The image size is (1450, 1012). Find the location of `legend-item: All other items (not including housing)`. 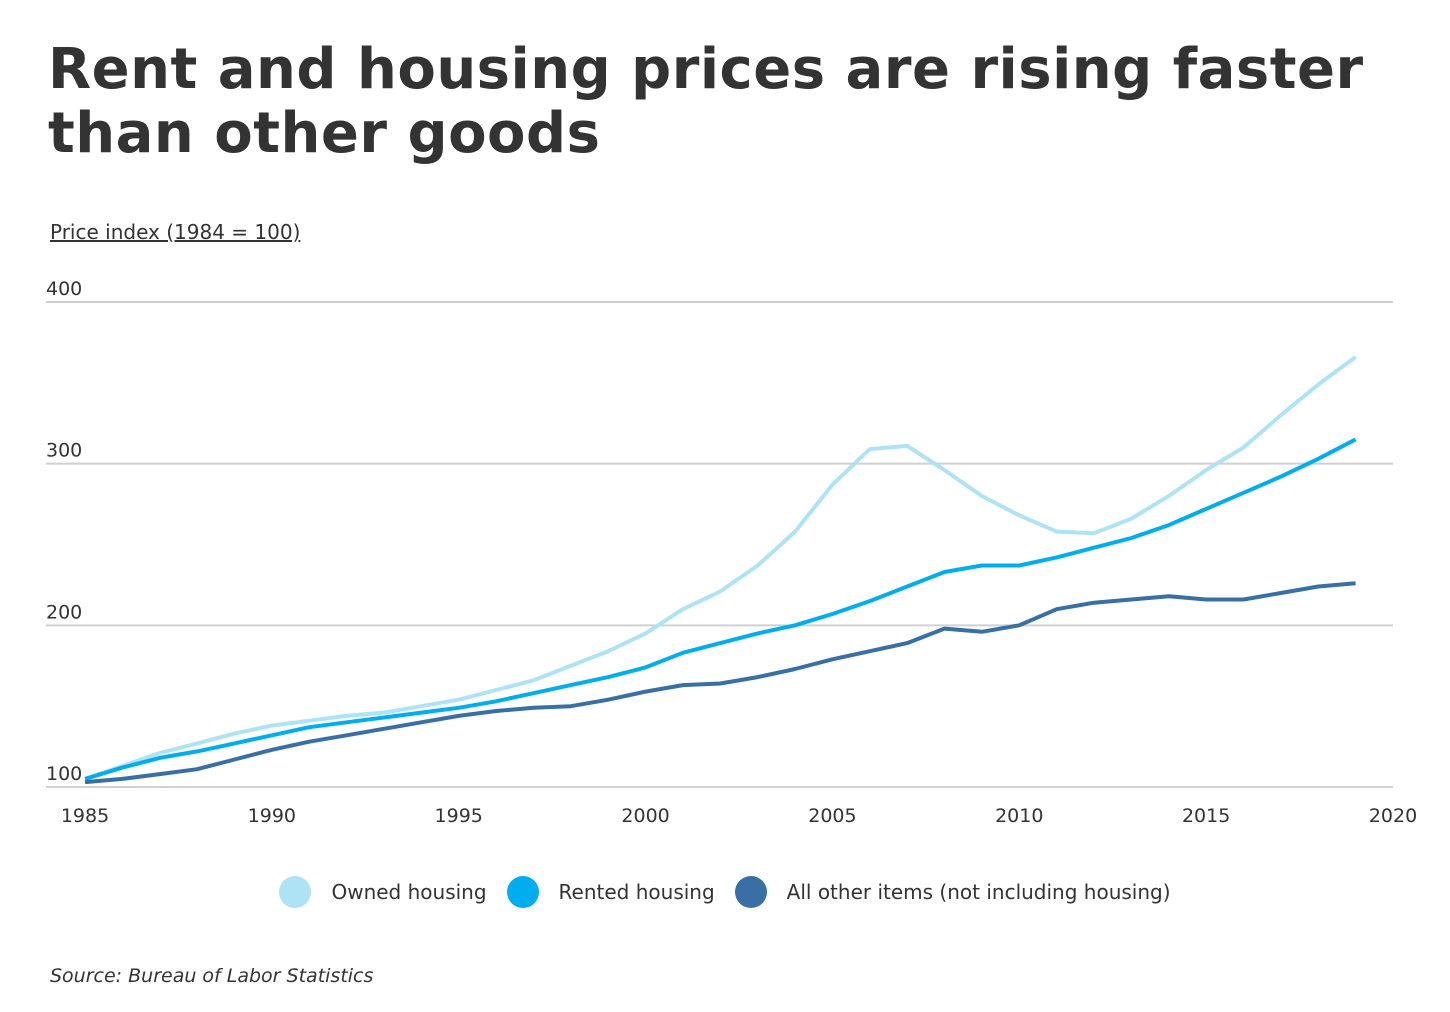

legend-item: All other items (not including housing) is located at coordinates (952, 892).